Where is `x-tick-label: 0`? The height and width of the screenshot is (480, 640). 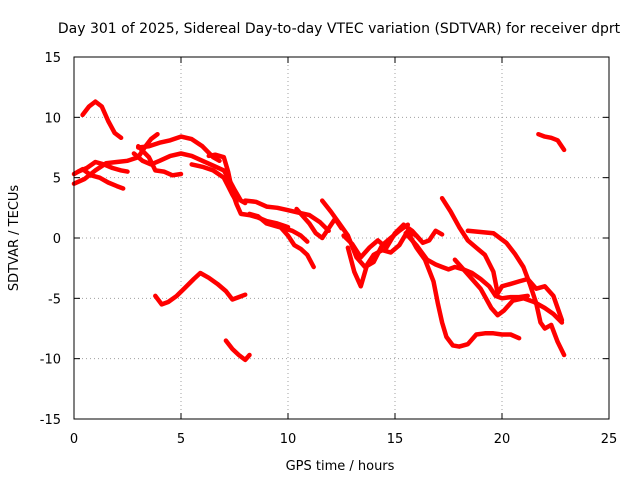
x-tick-label: 0 is located at coordinates (74, 439).